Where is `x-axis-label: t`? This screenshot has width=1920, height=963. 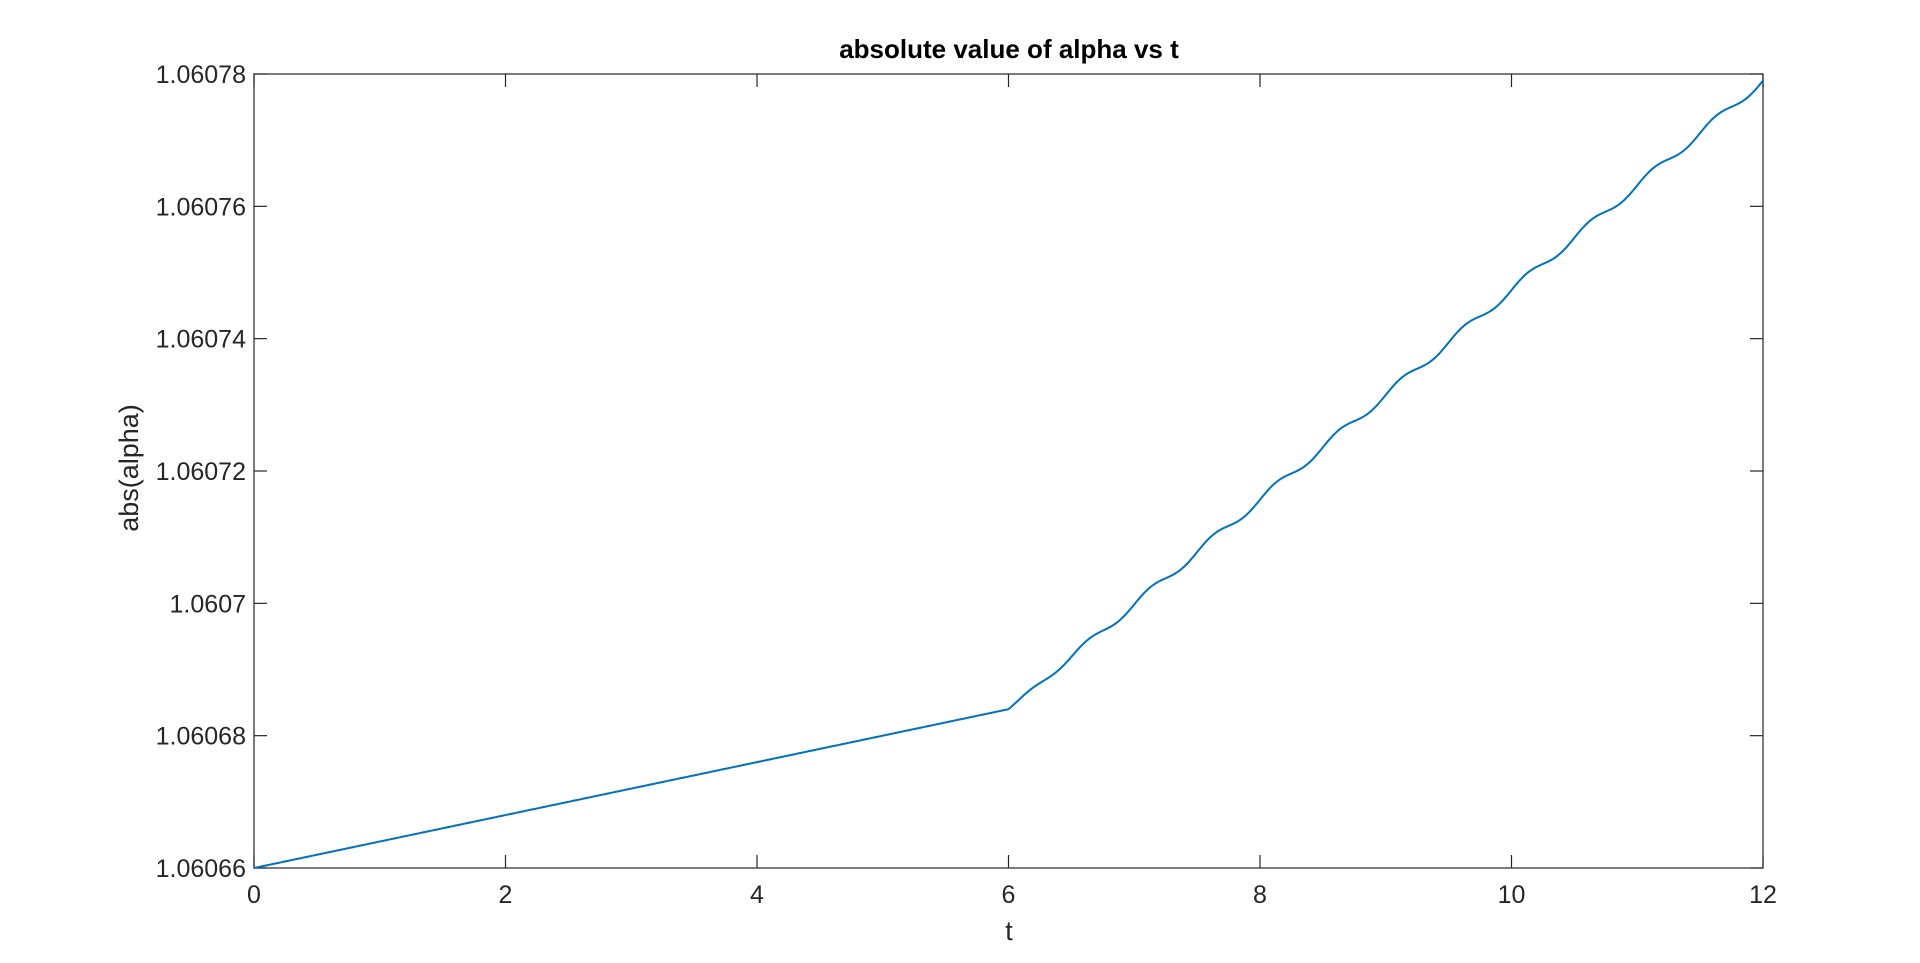 x-axis-label: t is located at coordinates (1009, 931).